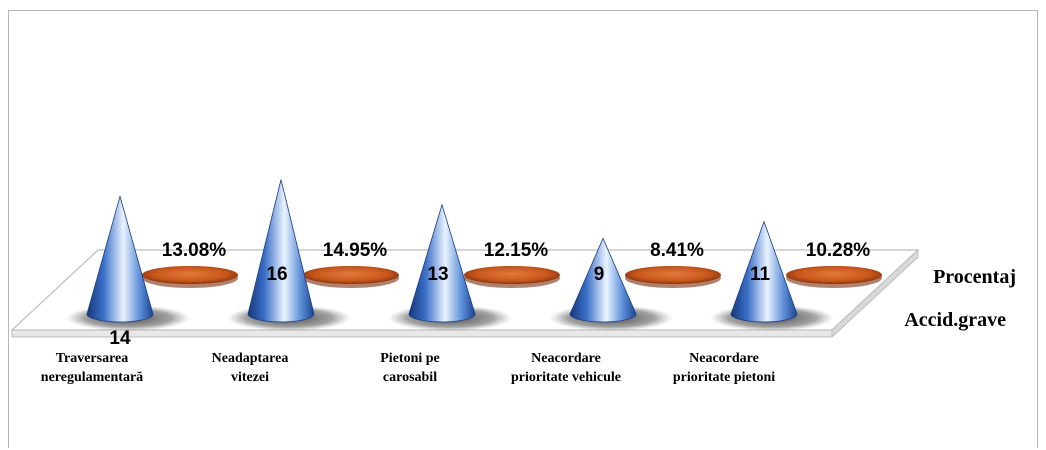 The image size is (1046, 450). What do you see at coordinates (92, 377) in the screenshot?
I see `category-label: neregulamentară` at bounding box center [92, 377].